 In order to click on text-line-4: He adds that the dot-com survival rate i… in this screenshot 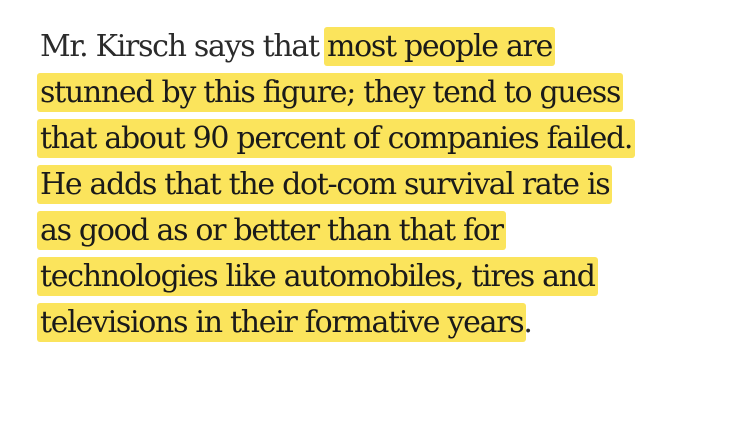, I will do `click(388, 185)`.